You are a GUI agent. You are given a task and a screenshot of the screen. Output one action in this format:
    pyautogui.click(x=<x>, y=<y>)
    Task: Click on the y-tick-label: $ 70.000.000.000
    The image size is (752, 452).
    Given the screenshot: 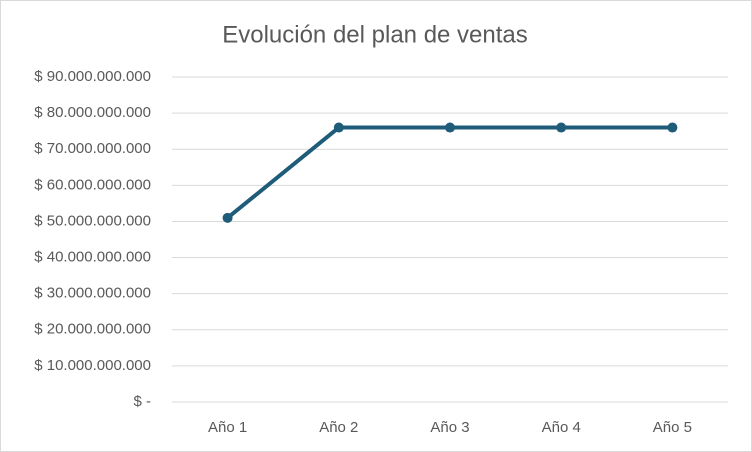 What is the action you would take?
    pyautogui.click(x=92, y=148)
    